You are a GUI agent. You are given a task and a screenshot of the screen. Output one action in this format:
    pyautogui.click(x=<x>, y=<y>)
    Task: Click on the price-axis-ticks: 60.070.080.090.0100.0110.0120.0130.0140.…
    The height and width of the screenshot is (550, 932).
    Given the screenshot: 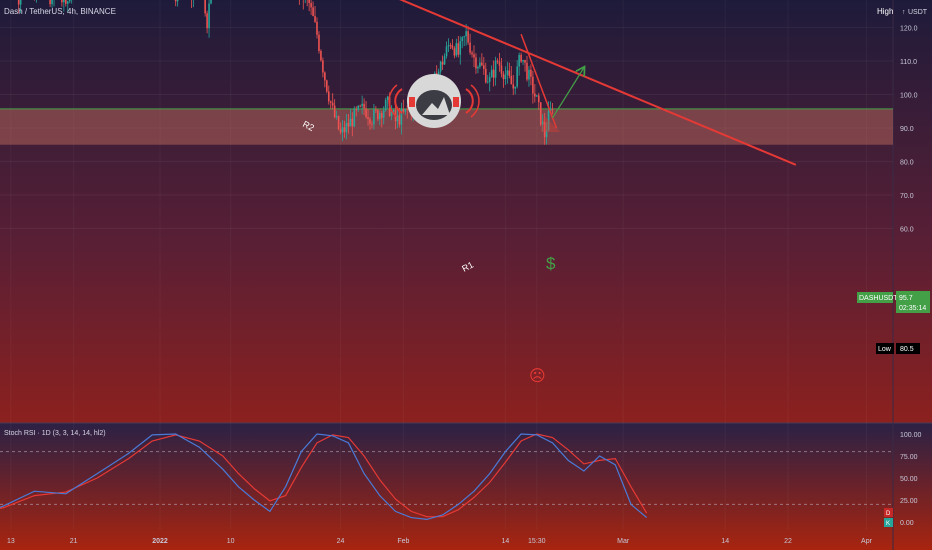 What is the action you would take?
    pyautogui.click(x=909, y=117)
    